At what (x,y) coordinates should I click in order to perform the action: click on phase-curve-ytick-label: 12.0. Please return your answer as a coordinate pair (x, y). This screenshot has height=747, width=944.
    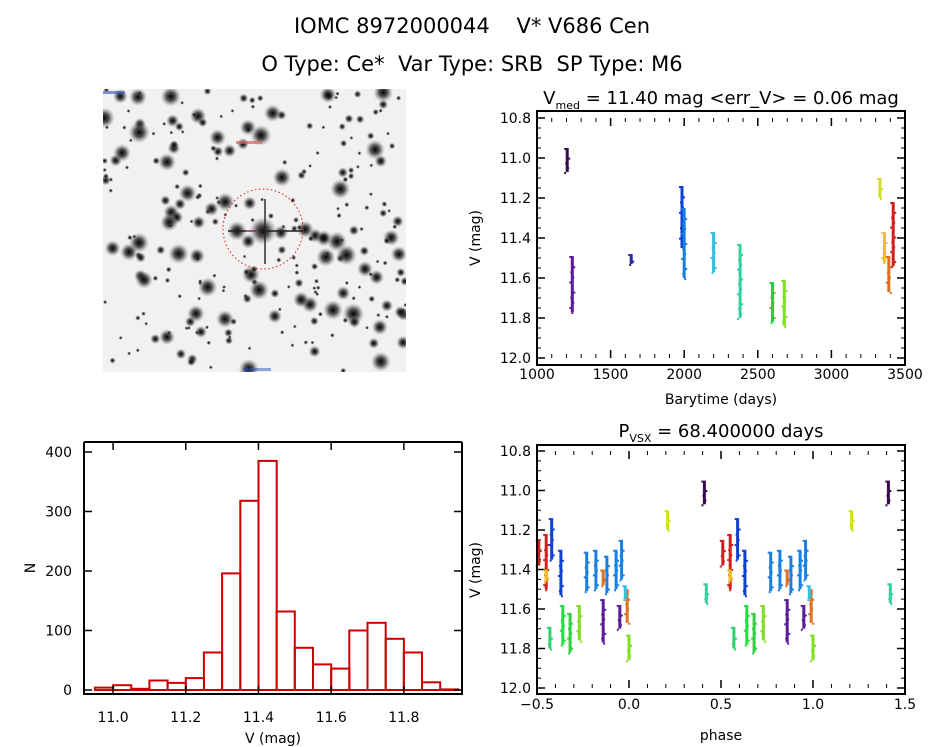
    Looking at the image, I should click on (515, 689).